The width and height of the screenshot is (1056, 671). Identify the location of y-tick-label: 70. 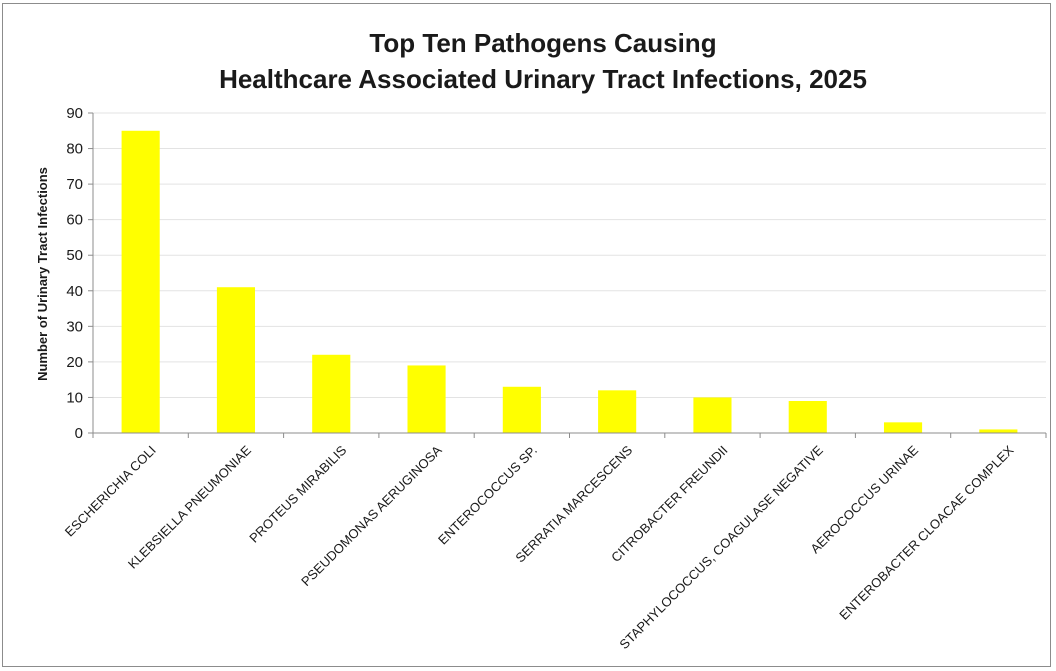
(74, 184).